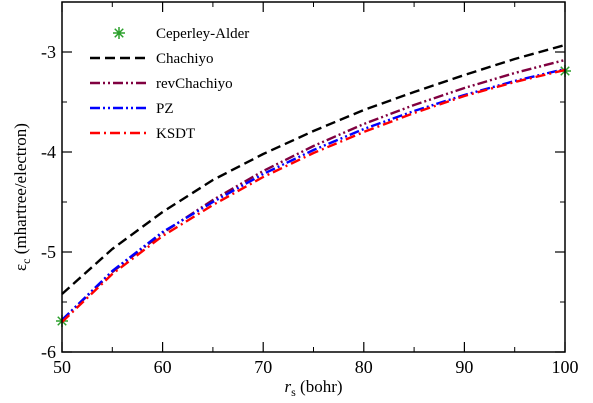  I want to click on legend-label-chachiyo: Chachiyo, so click(185, 59).